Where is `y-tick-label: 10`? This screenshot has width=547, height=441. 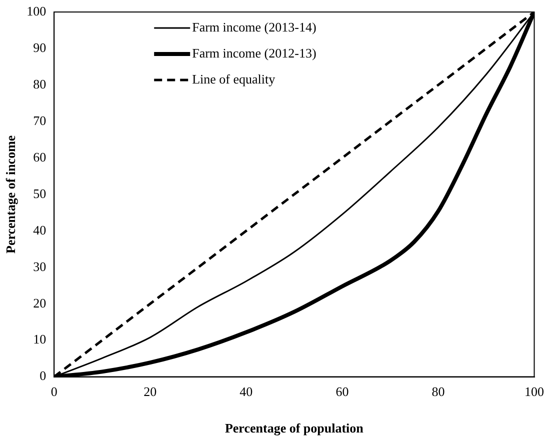
y-tick-label: 10 is located at coordinates (39, 339).